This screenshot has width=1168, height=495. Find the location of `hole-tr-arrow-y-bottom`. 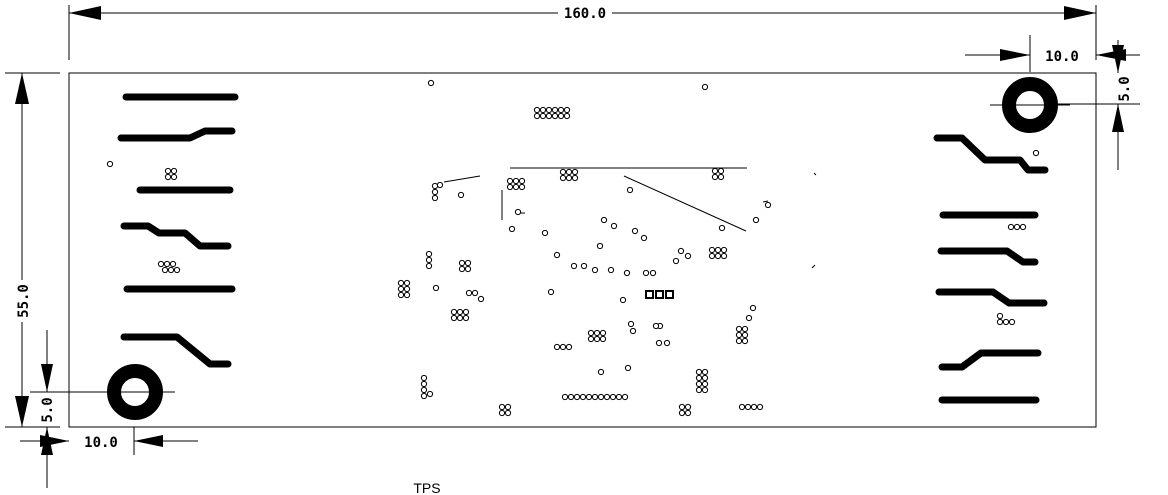

hole-tr-arrow-y-bottom is located at coordinates (1118, 118).